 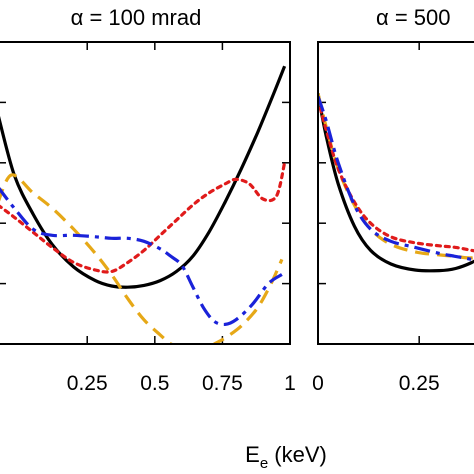 I want to click on left-x-tick-label-0: 0.25, so click(x=87, y=383).